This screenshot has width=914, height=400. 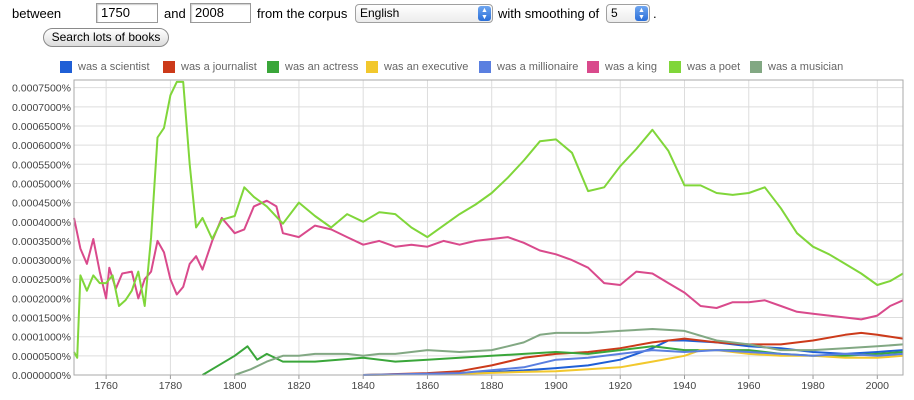 What do you see at coordinates (235, 386) in the screenshot?
I see `x-tick-label: 1800` at bounding box center [235, 386].